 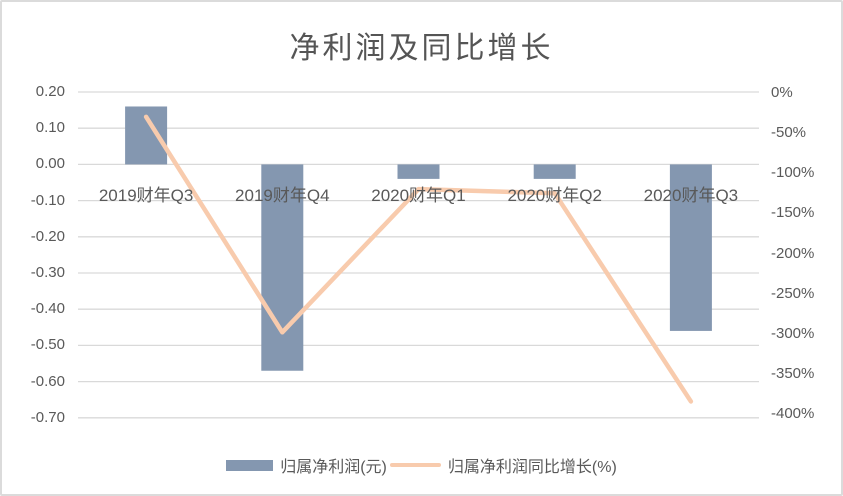 What do you see at coordinates (47, 200) in the screenshot?
I see `left-axis-tick-label: -0.10` at bounding box center [47, 200].